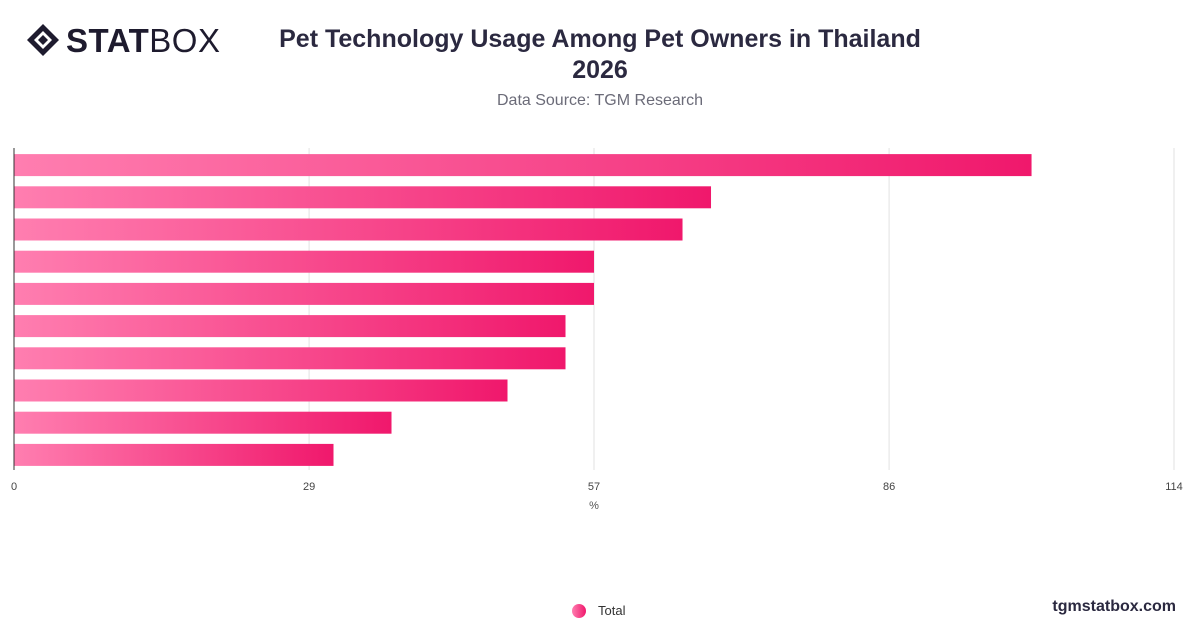 This screenshot has width=1200, height=628. What do you see at coordinates (1174, 487) in the screenshot?
I see `x-tick-label: 114` at bounding box center [1174, 487].